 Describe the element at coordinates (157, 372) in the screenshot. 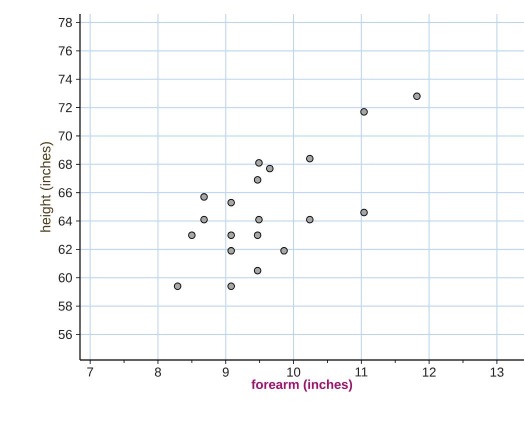

I see `x-tick-label: 8` at that location.